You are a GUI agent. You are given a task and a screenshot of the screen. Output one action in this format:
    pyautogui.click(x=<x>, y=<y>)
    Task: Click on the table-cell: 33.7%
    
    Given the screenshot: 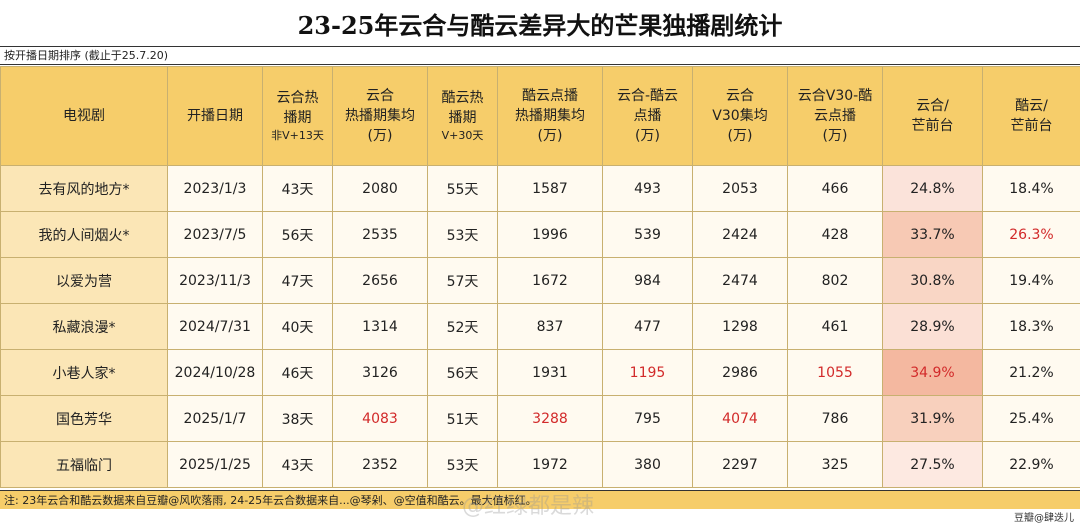 What is the action you would take?
    pyautogui.click(x=932, y=234)
    